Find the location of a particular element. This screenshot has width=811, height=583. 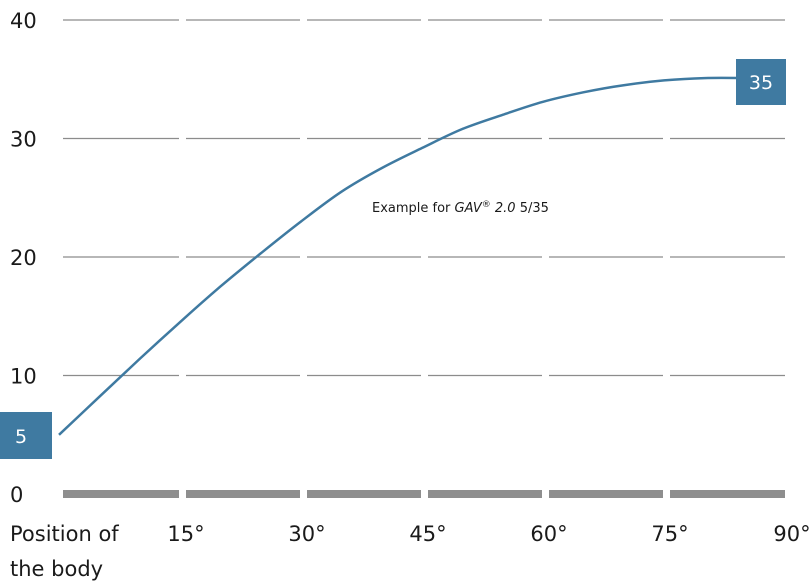

y-tick-label-10: 10 is located at coordinates (23, 377).